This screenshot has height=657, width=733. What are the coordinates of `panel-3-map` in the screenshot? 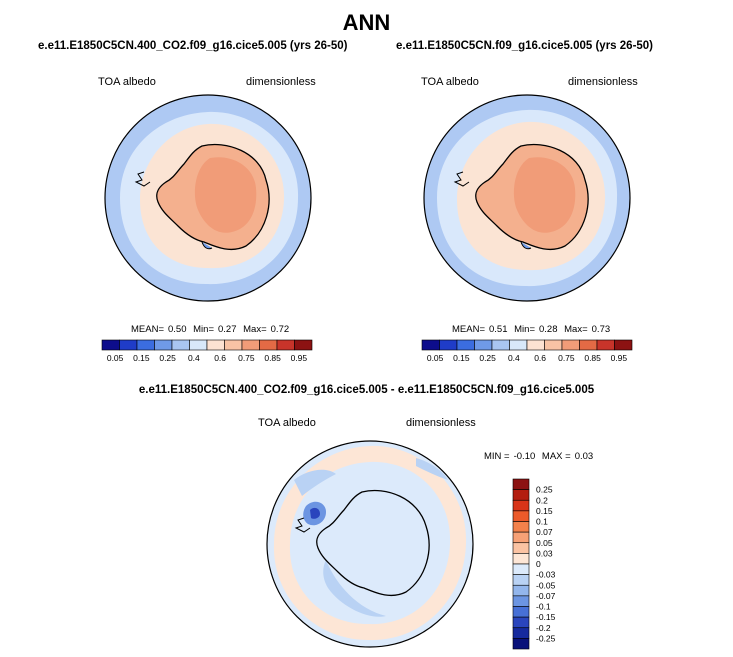 It's located at (370, 544).